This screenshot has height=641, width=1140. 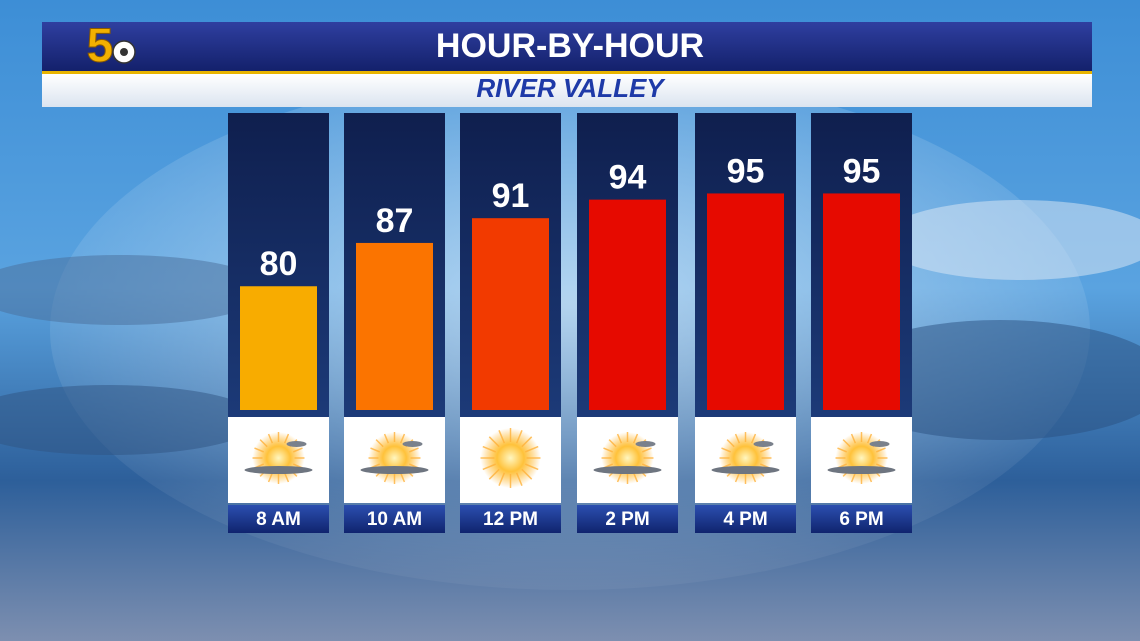 I want to click on chart-subtitle: RIVER VALLEY, so click(x=571, y=88).